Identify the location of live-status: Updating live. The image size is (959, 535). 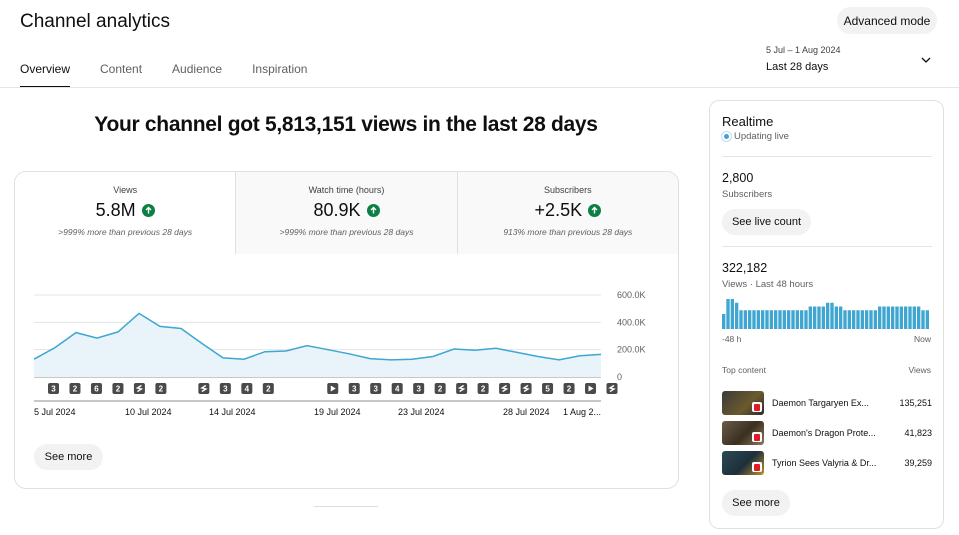
(755, 136).